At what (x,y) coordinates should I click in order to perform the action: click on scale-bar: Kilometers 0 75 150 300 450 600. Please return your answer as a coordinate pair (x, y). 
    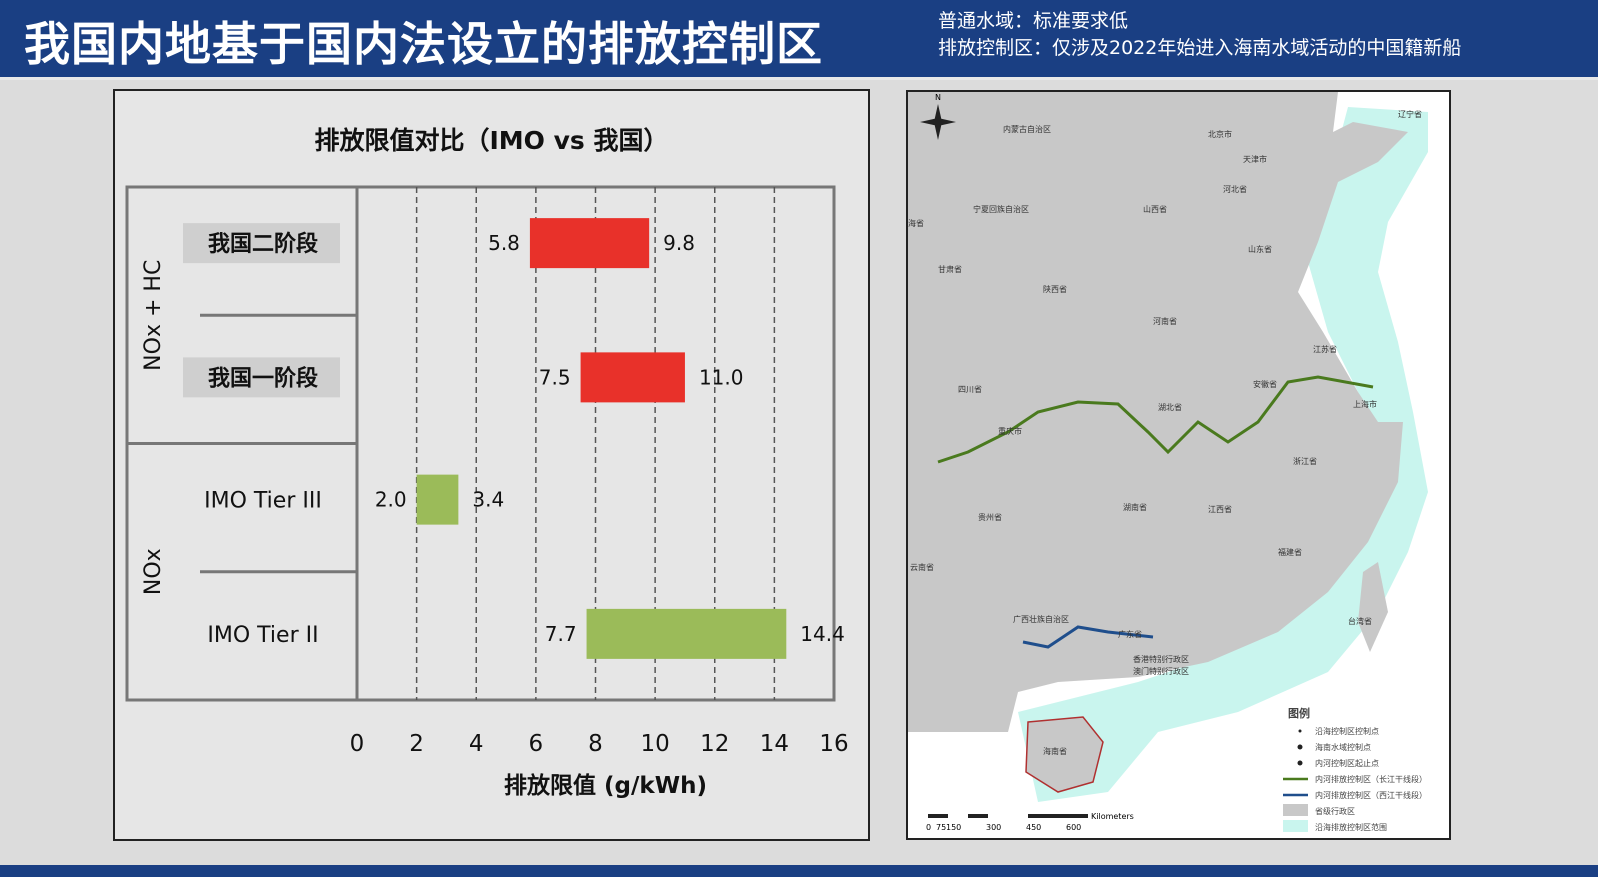
    Looking at the image, I should click on (1030, 822).